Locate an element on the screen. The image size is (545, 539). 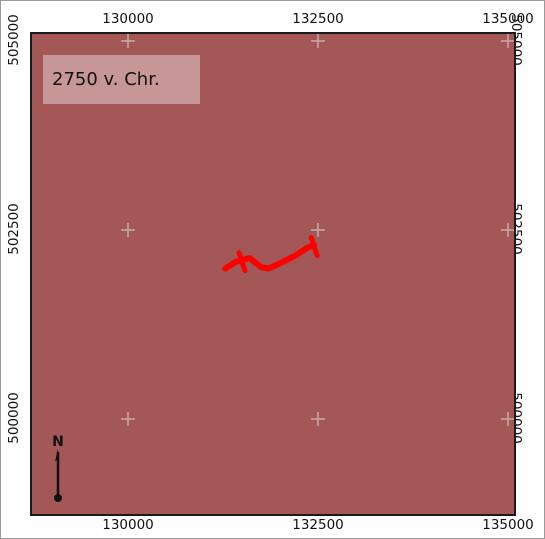
x-tick-top-1: 130000 is located at coordinates (128, 19).